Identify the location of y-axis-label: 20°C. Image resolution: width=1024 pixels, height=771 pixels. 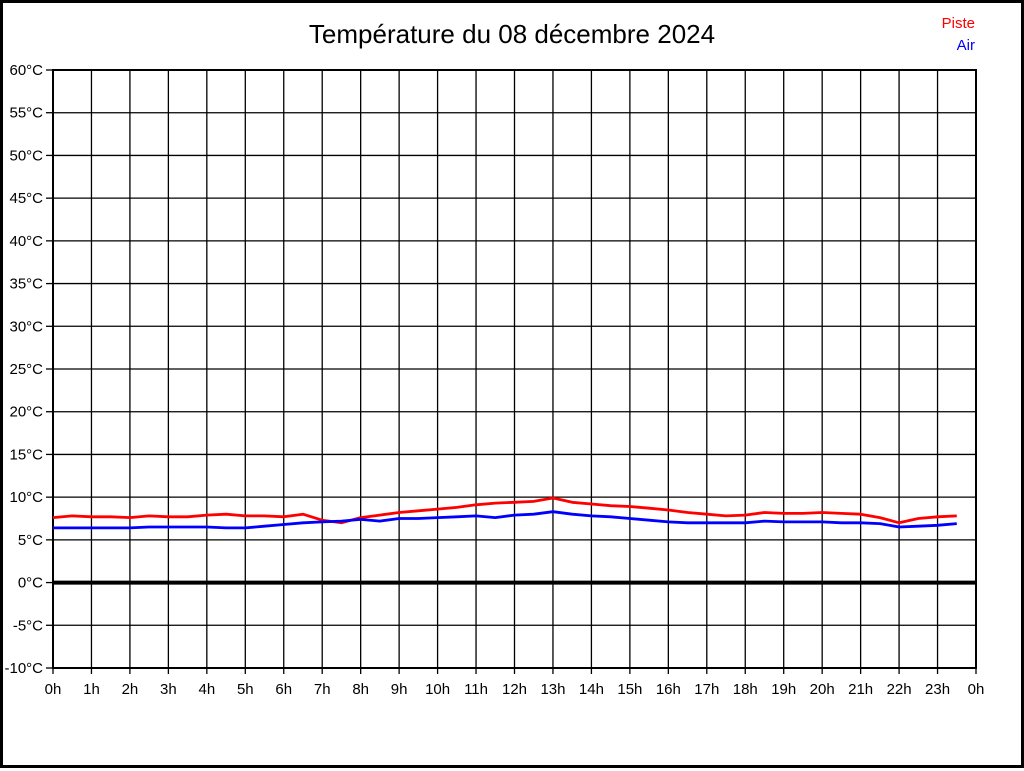
(26, 412).